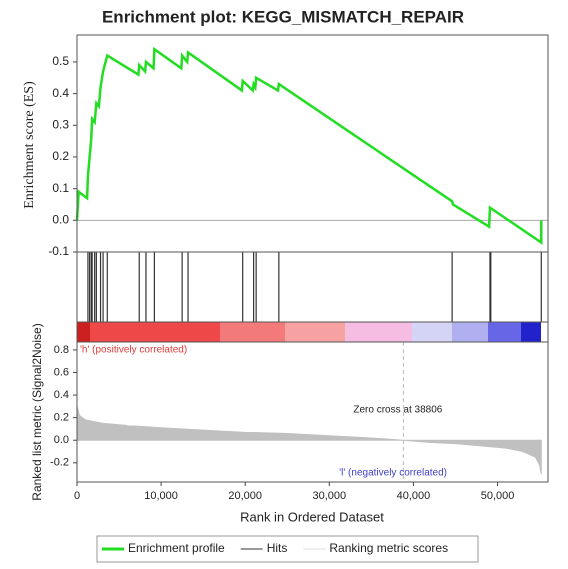 The image size is (568, 569). I want to click on legend-label: Ranking metric scores, so click(388, 548).